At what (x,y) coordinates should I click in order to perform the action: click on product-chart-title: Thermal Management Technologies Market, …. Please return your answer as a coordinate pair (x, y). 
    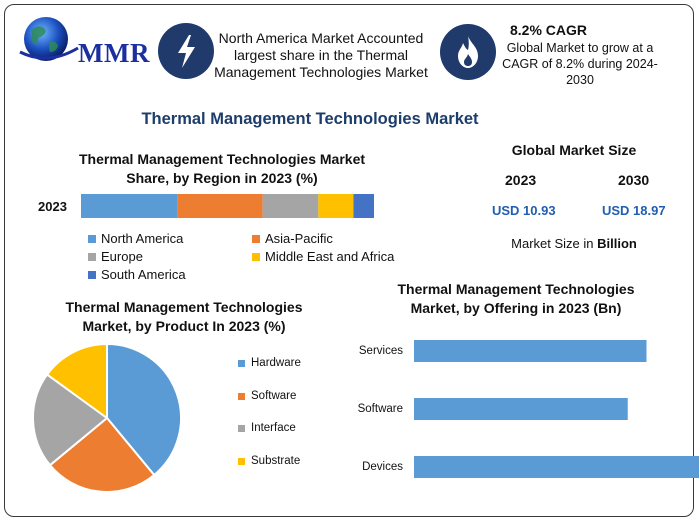
    Looking at the image, I should click on (184, 316).